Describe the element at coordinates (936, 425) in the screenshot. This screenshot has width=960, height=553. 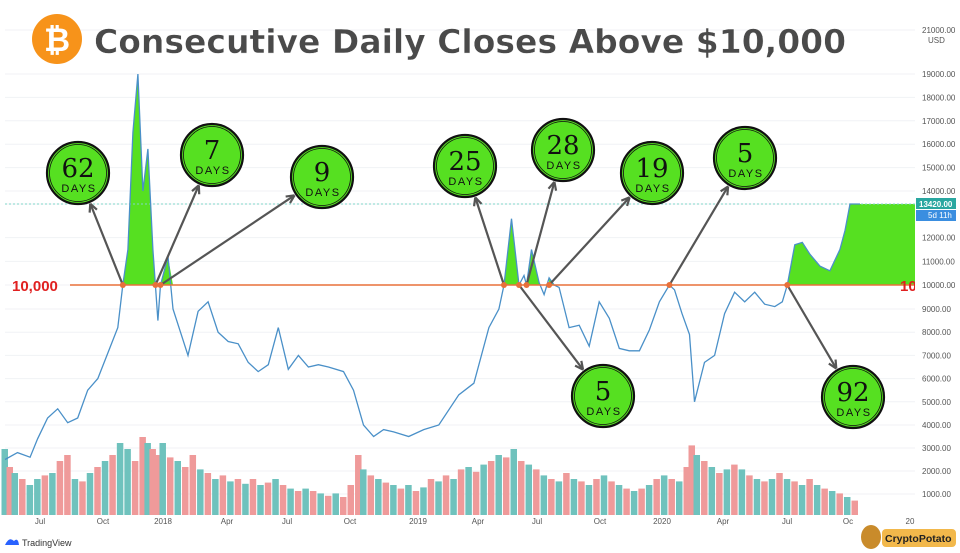
I see `y-tick-label: 4000.00` at that location.